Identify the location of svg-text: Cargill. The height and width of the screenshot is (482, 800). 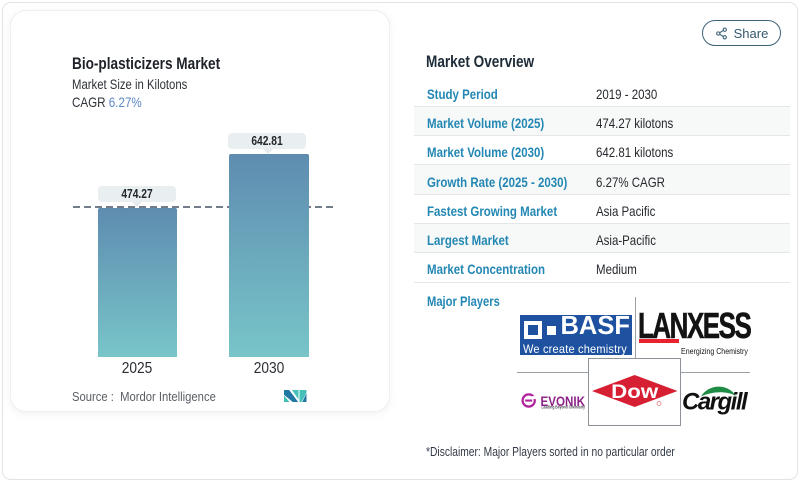
(715, 402).